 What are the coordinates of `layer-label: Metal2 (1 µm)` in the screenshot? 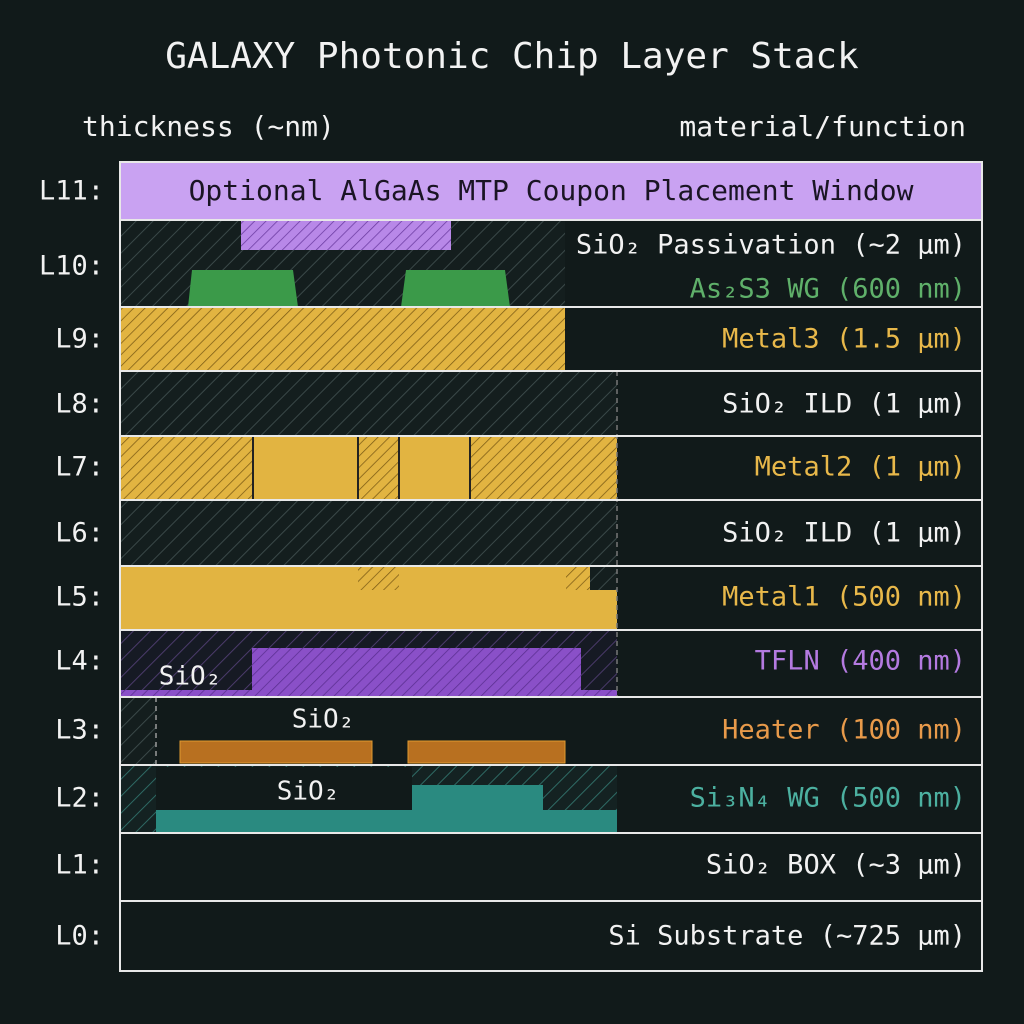 It's located at (860, 467).